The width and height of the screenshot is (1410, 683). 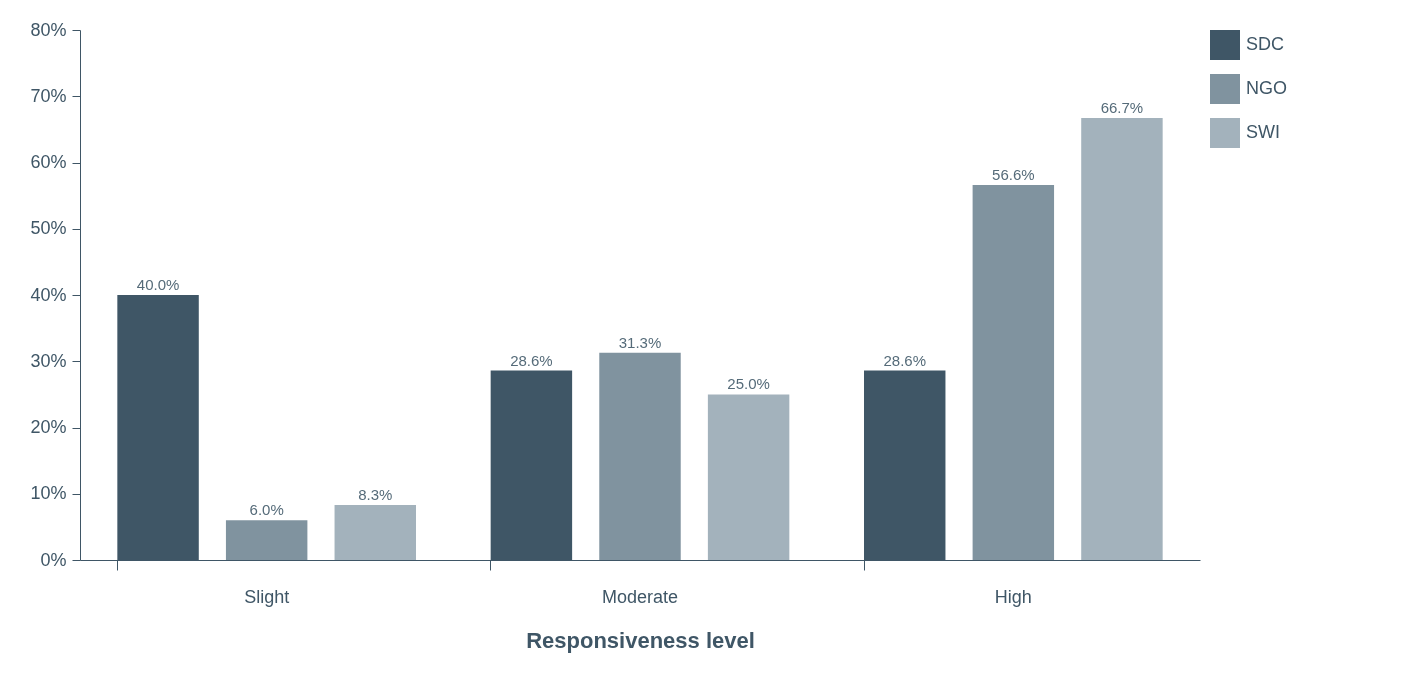 I want to click on data-label: 66.7%, so click(x=1122, y=108).